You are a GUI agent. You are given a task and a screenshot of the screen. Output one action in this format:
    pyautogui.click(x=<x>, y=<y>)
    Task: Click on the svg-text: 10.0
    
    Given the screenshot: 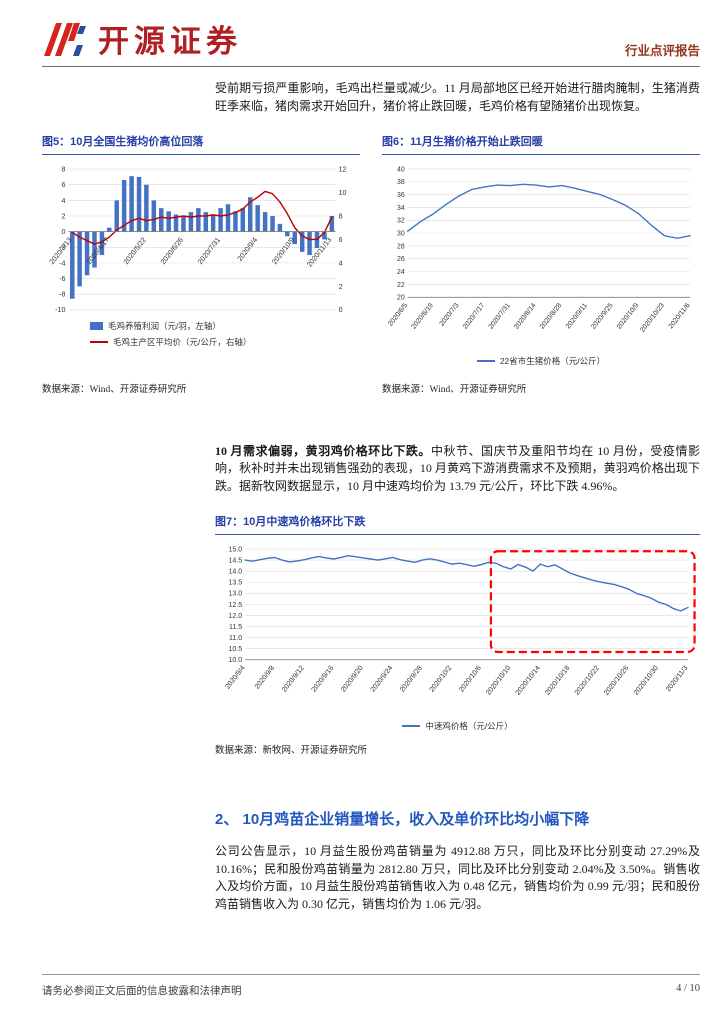 What is the action you would take?
    pyautogui.click(x=235, y=660)
    